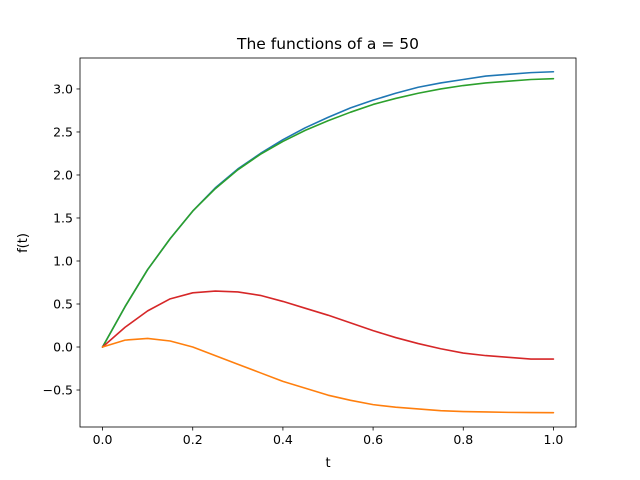  I want to click on x-axis-ticks: 0.0 0.2 0.4 0.6 0.8 1.0, so click(328, 437).